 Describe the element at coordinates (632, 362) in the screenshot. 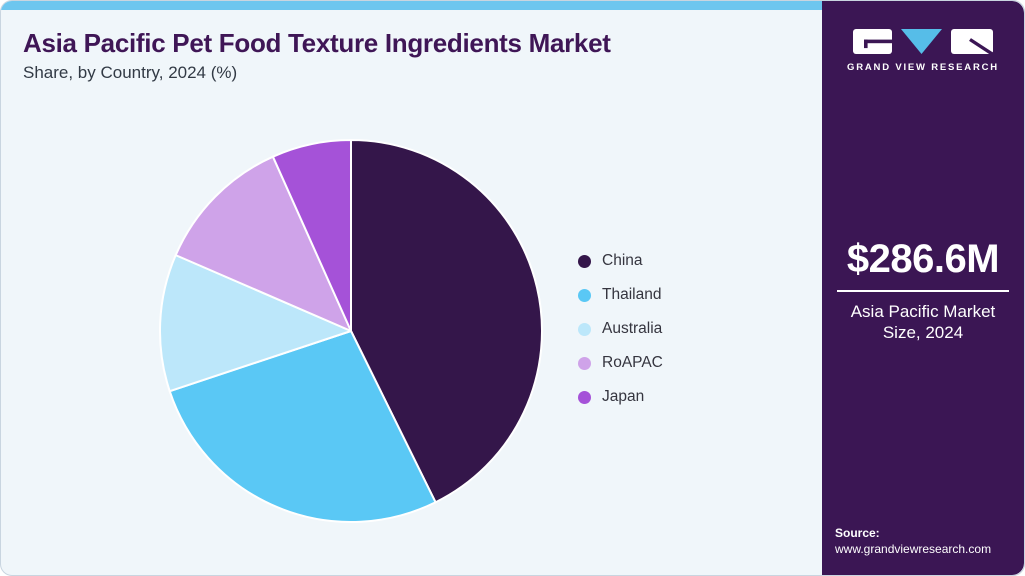

I see `legend-label: RoAPAC` at that location.